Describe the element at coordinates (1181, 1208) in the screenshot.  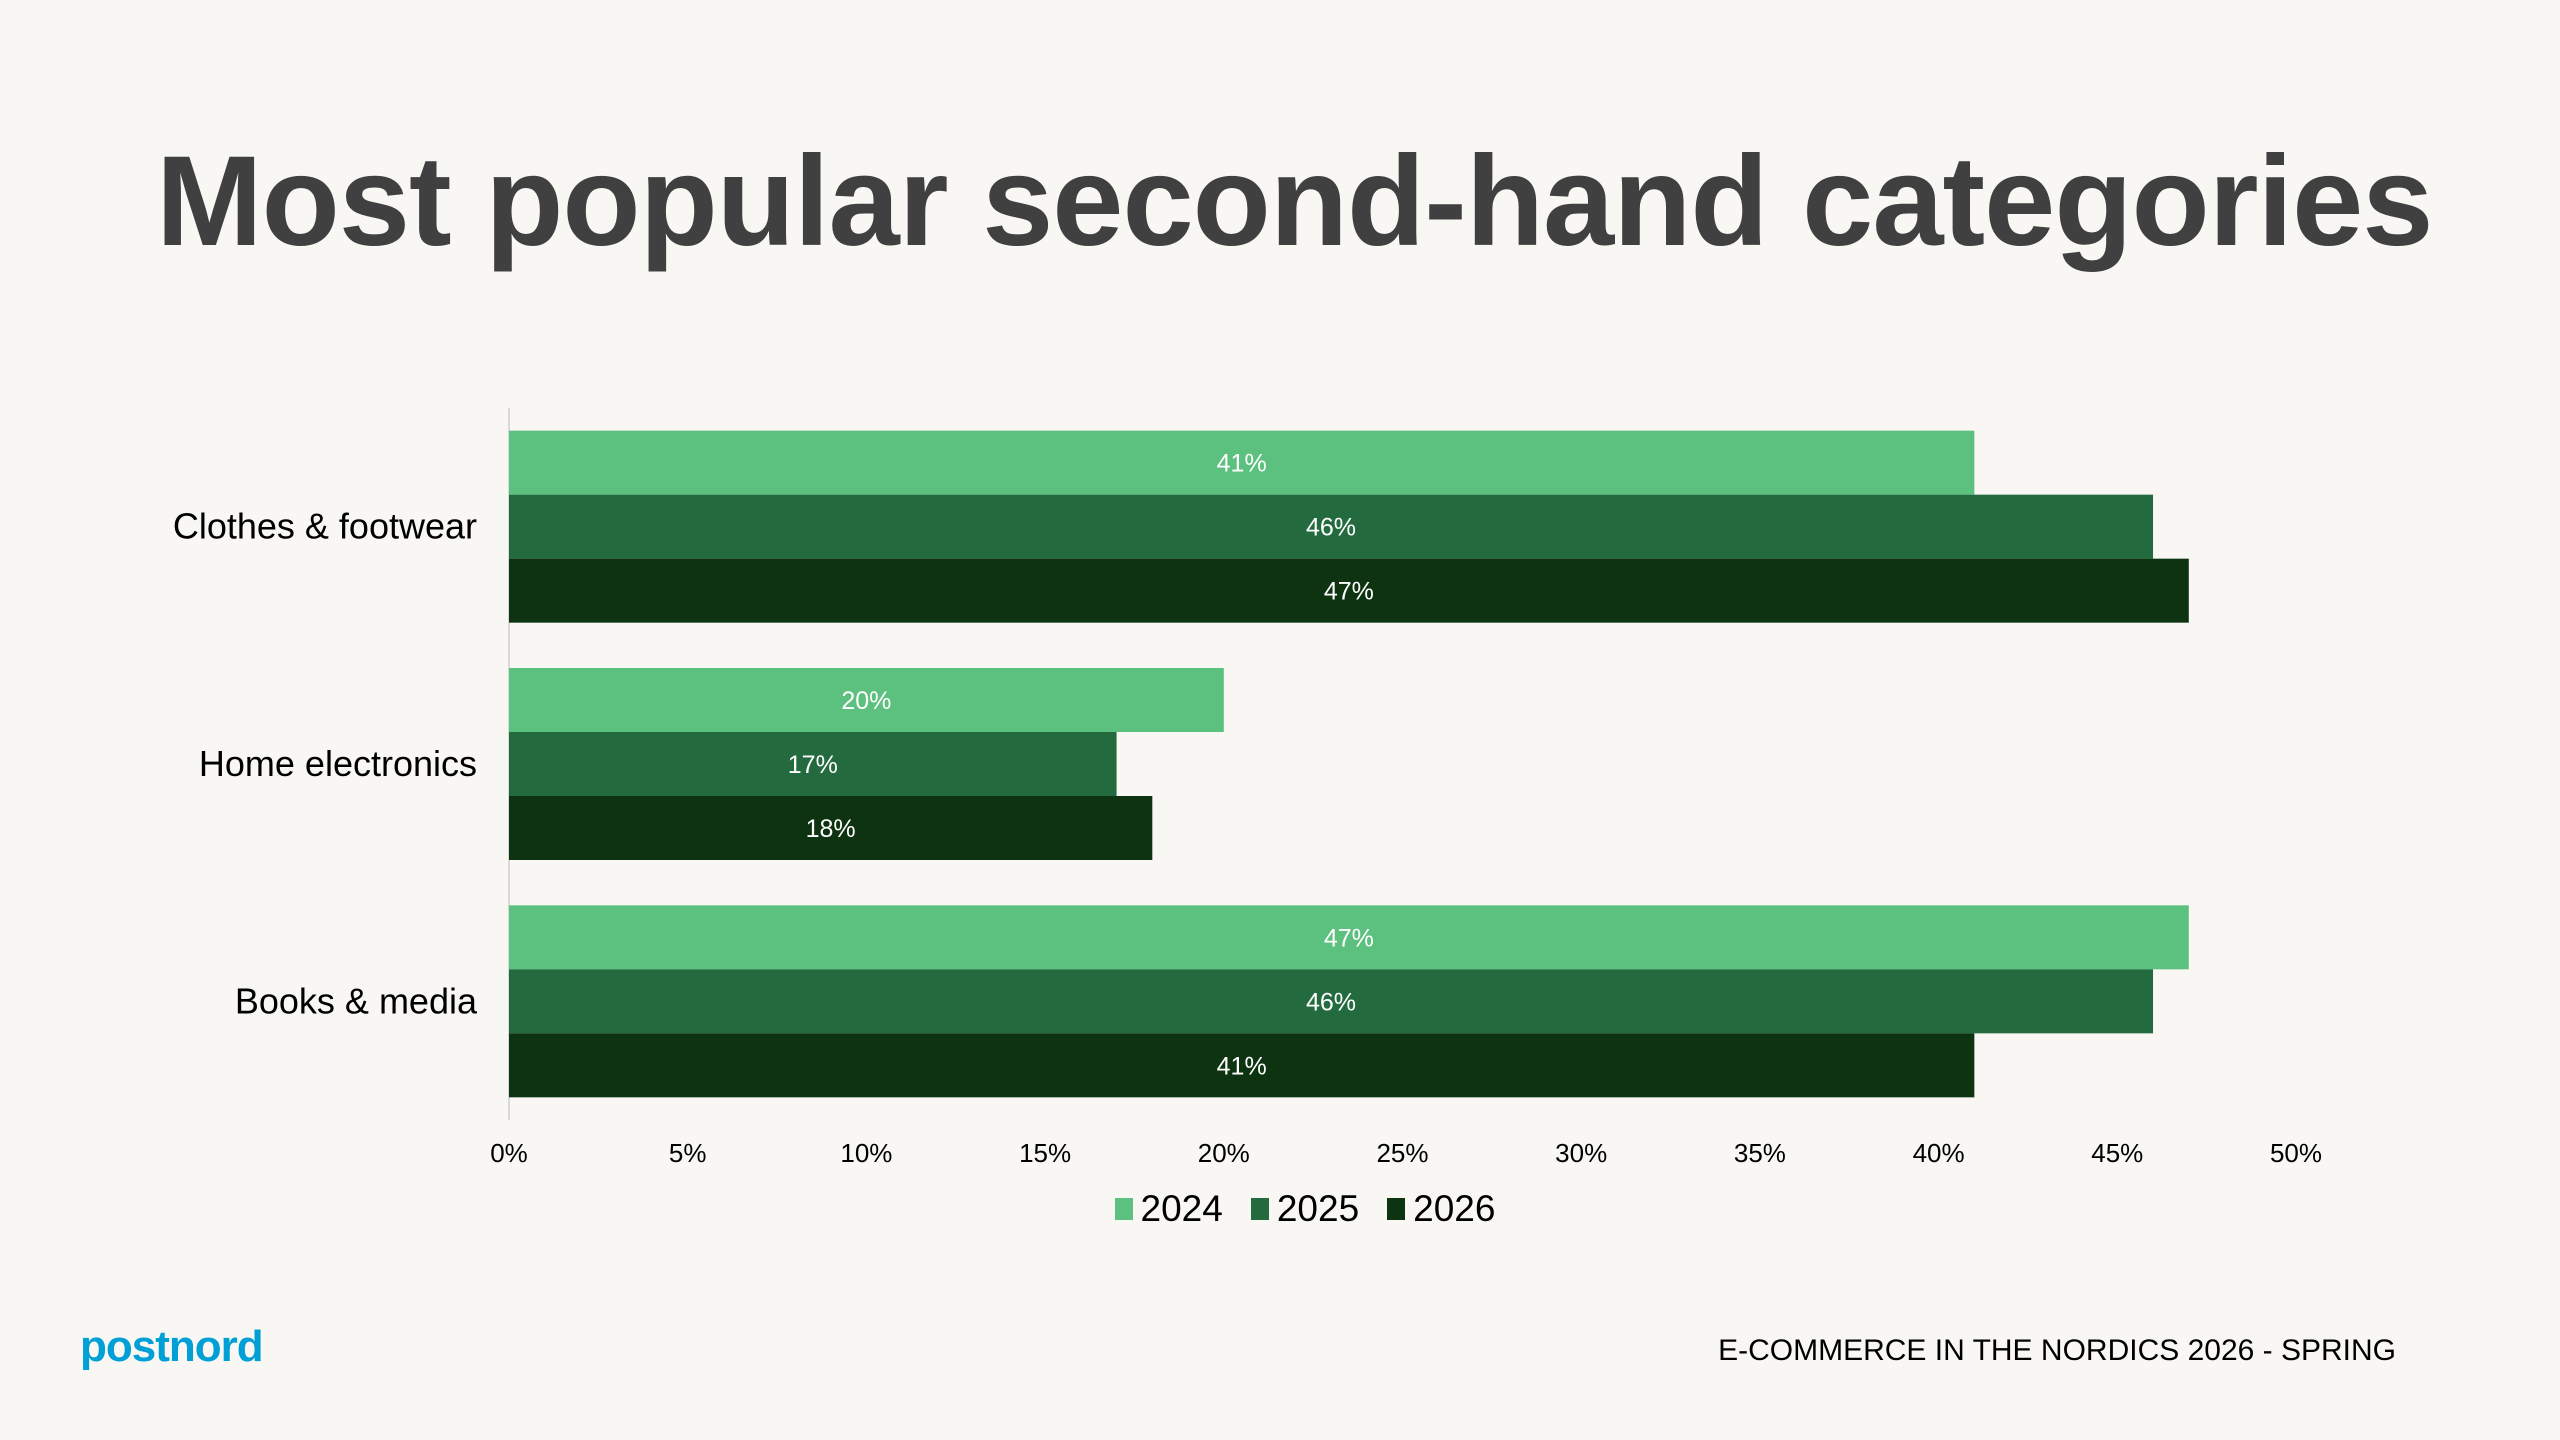
I see `legend-label: 2024` at that location.